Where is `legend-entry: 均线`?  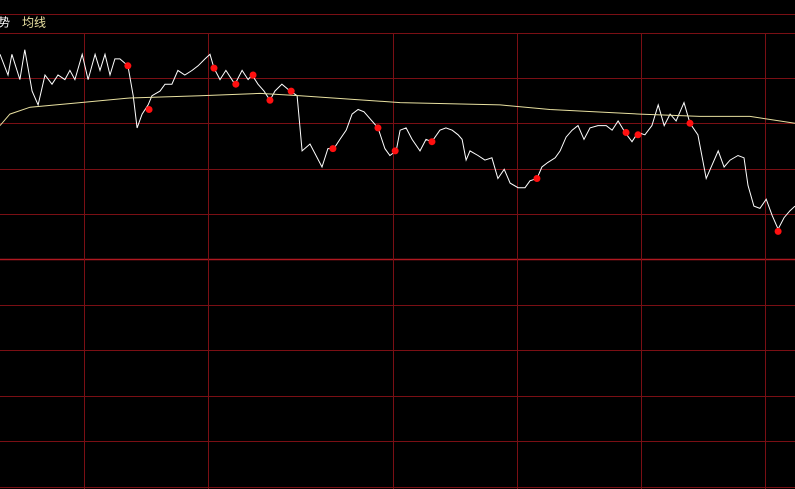
legend-entry: 均线 is located at coordinates (34, 23).